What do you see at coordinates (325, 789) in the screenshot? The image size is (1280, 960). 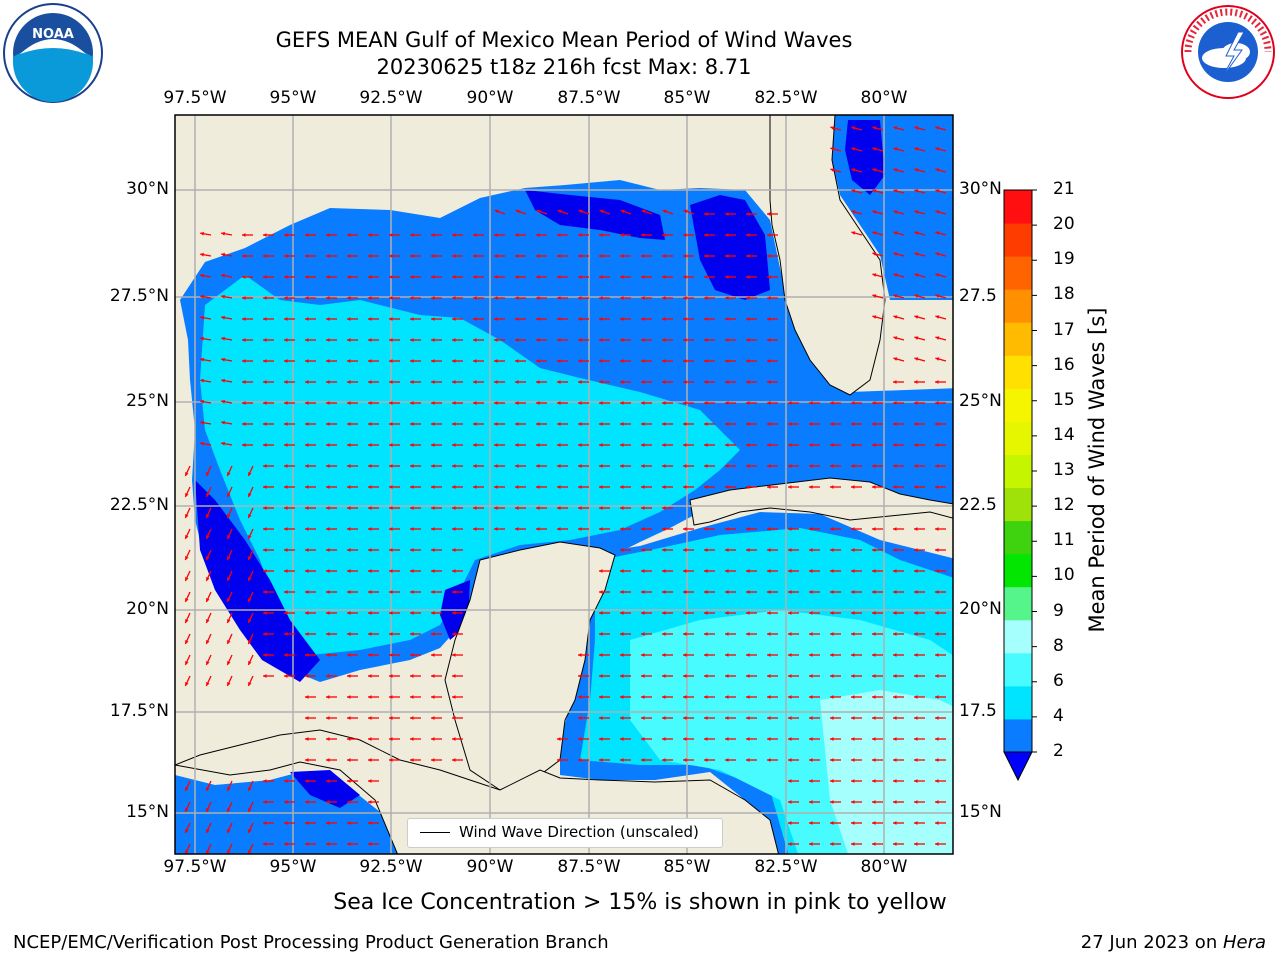 I see `pacific-lt2` at bounding box center [325, 789].